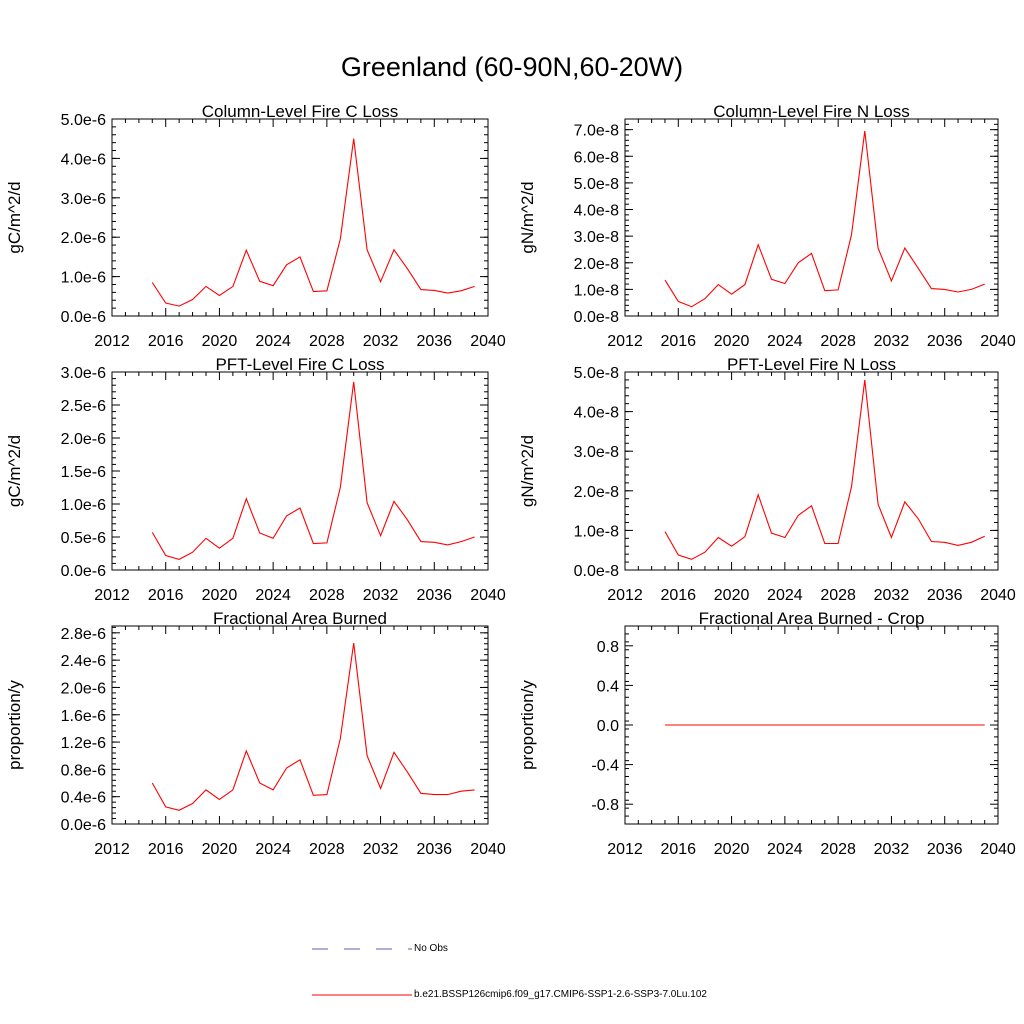 The height and width of the screenshot is (1024, 1024). Describe the element at coordinates (596, 131) in the screenshot. I see `y-tick-label: 7.0e-8` at that location.